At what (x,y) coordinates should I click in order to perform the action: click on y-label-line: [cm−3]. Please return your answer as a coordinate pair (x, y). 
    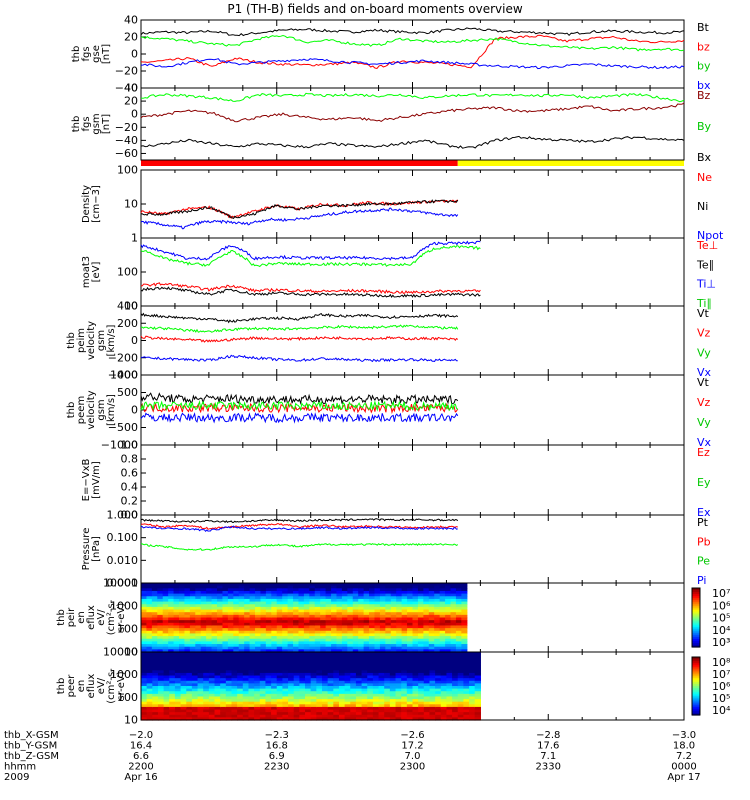
    Looking at the image, I should click on (96, 204).